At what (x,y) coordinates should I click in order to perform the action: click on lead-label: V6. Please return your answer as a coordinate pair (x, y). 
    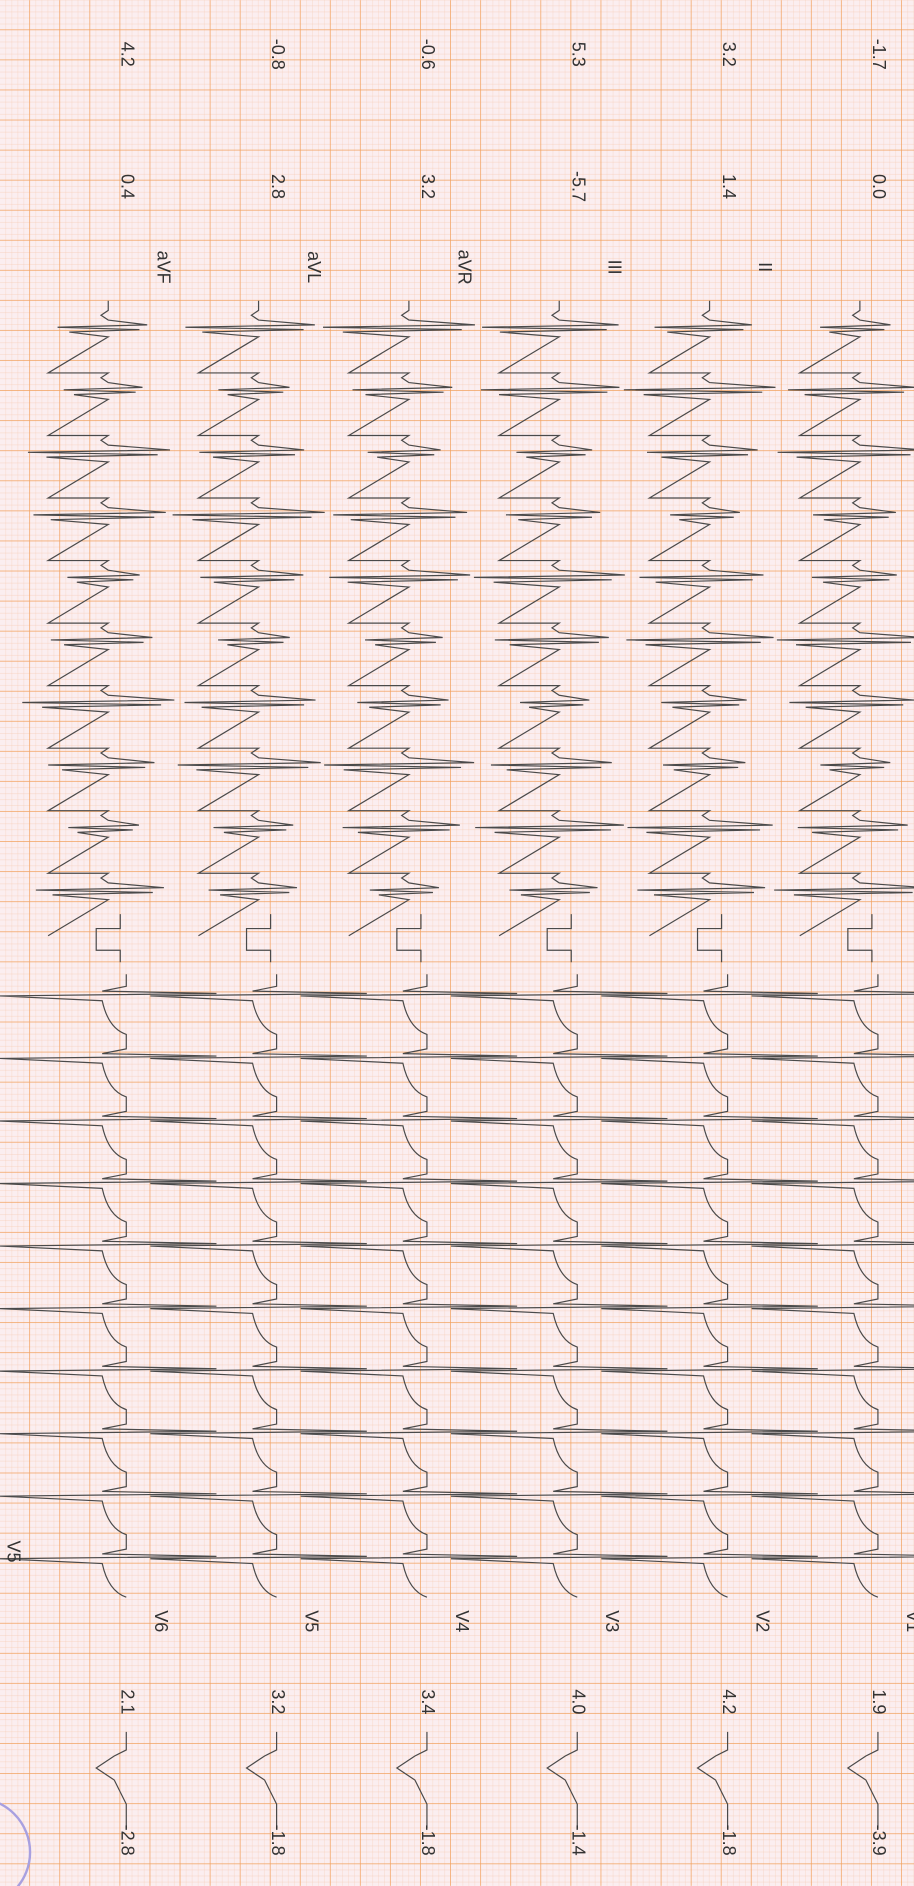
    Looking at the image, I should click on (161, 1621).